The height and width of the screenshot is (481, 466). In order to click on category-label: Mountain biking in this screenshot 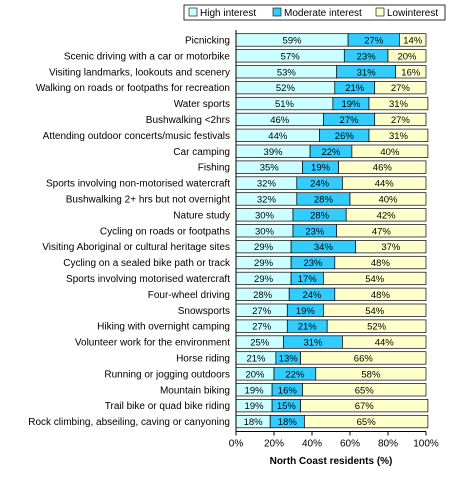, I will do `click(195, 390)`.